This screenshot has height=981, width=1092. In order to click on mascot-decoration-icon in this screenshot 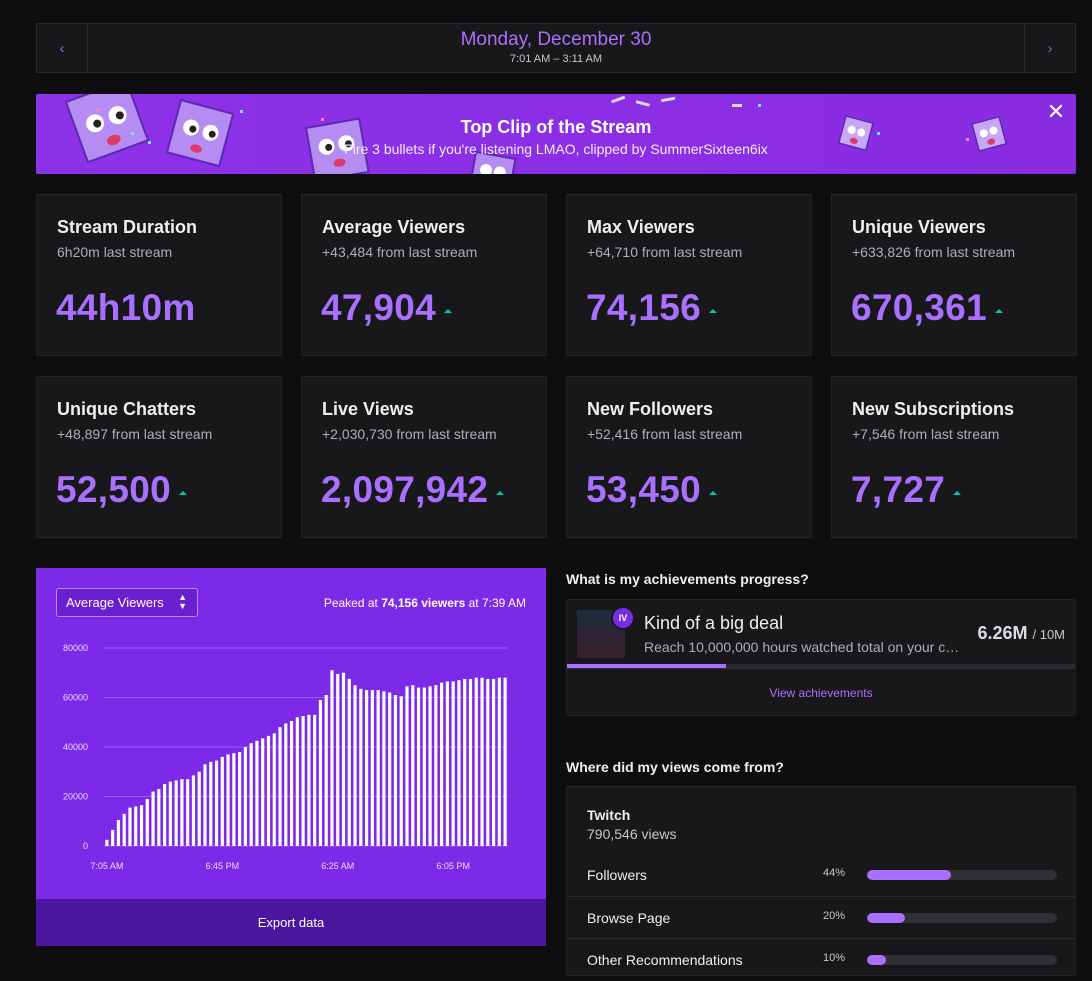, I will do `click(536, 134)`.